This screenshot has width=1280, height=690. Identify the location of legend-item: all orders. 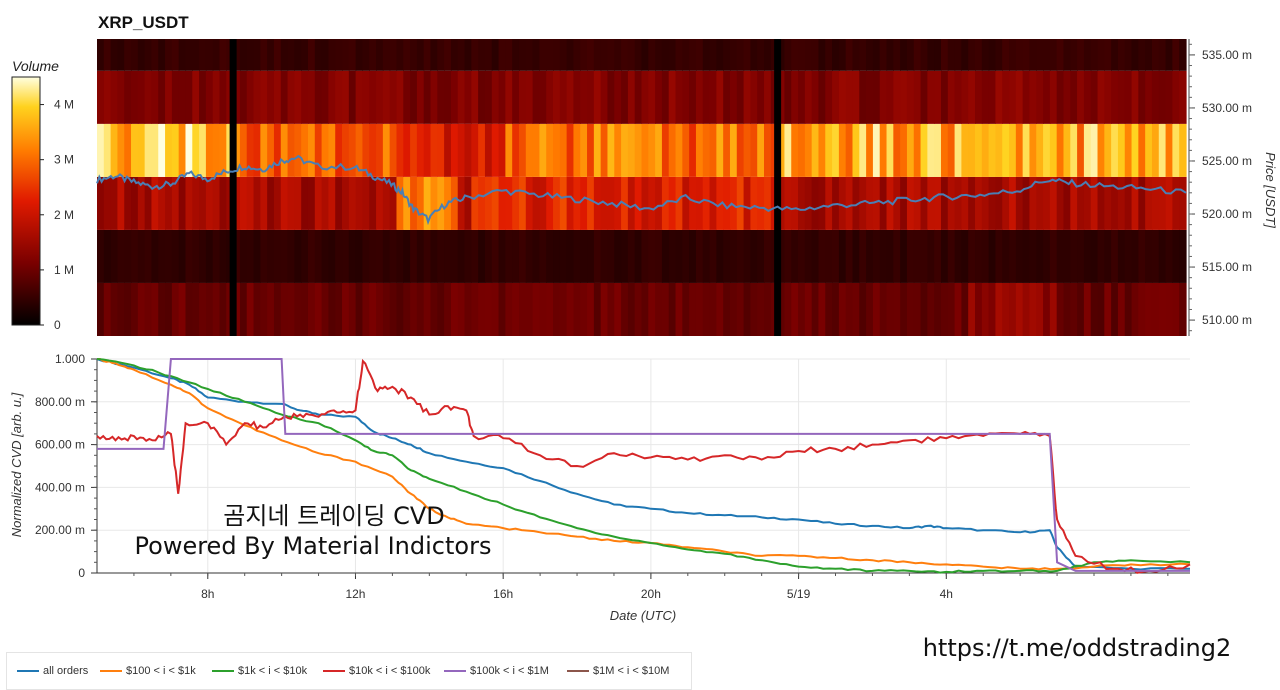
(52, 671).